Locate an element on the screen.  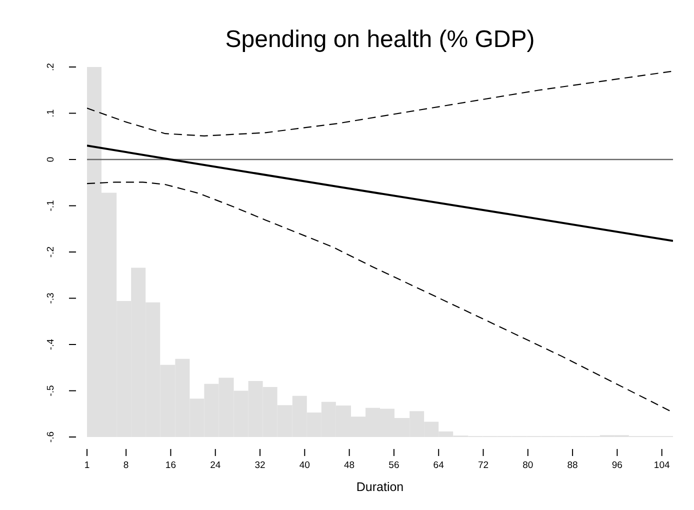
x-tick-label: 32 is located at coordinates (260, 465).